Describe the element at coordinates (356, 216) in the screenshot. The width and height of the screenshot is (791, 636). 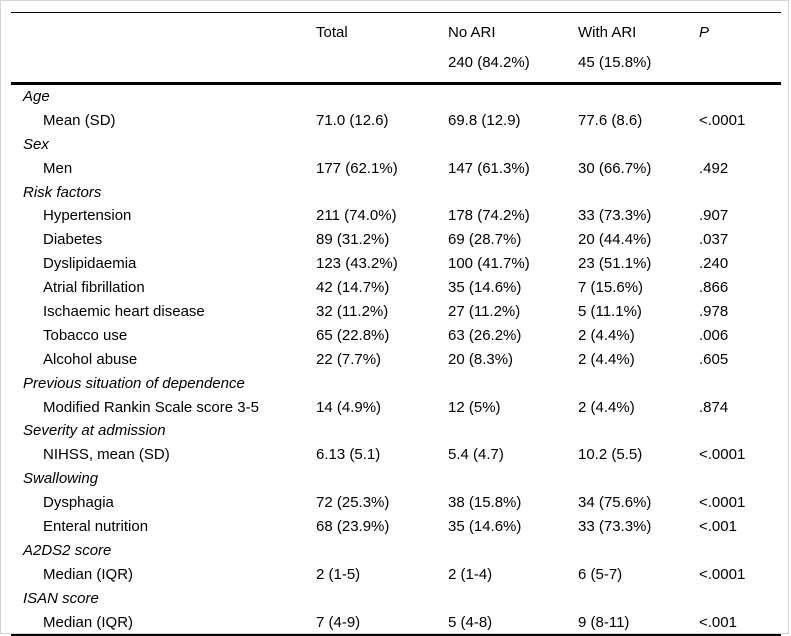
I see `total-value: 211 (74.0%)` at that location.